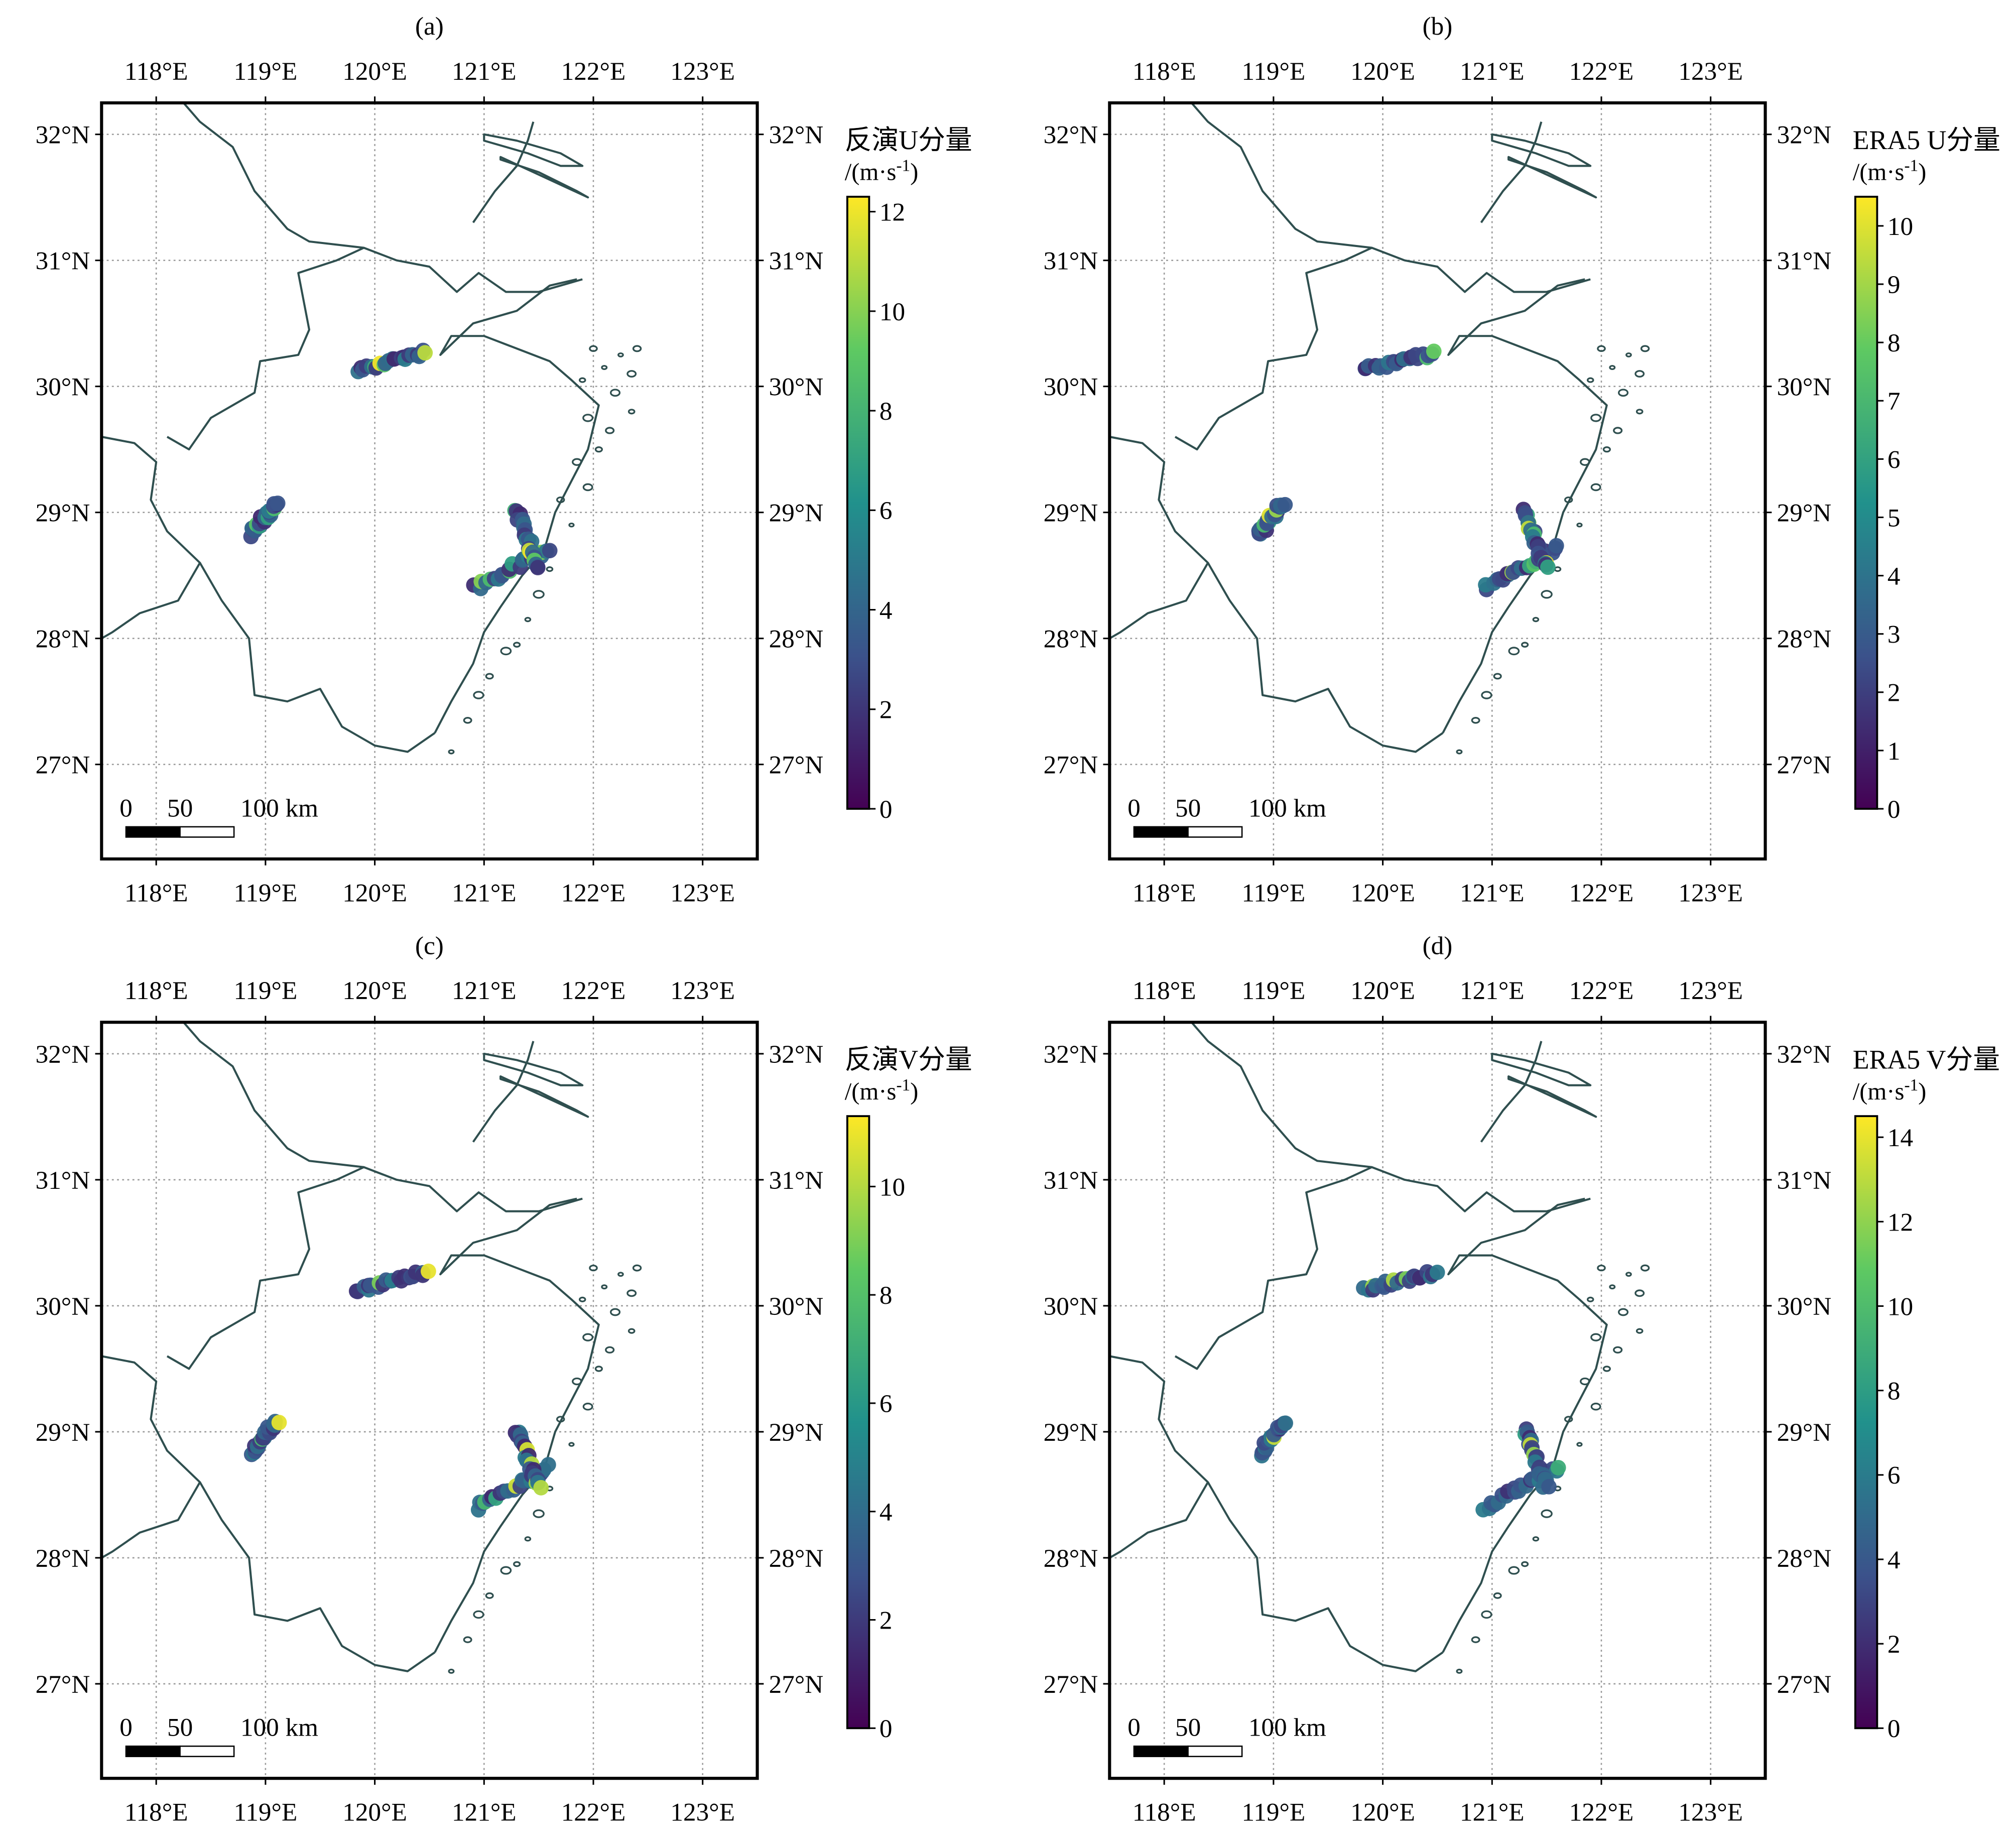 The width and height of the screenshot is (2016, 1840). Describe the element at coordinates (1382, 72) in the screenshot. I see `lon-tick-label-top: 120°E` at that location.